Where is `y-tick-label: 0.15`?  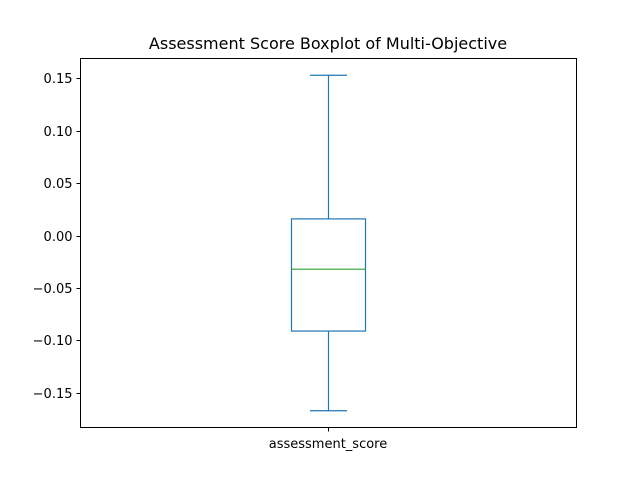 y-tick-label: 0.15 is located at coordinates (58, 79).